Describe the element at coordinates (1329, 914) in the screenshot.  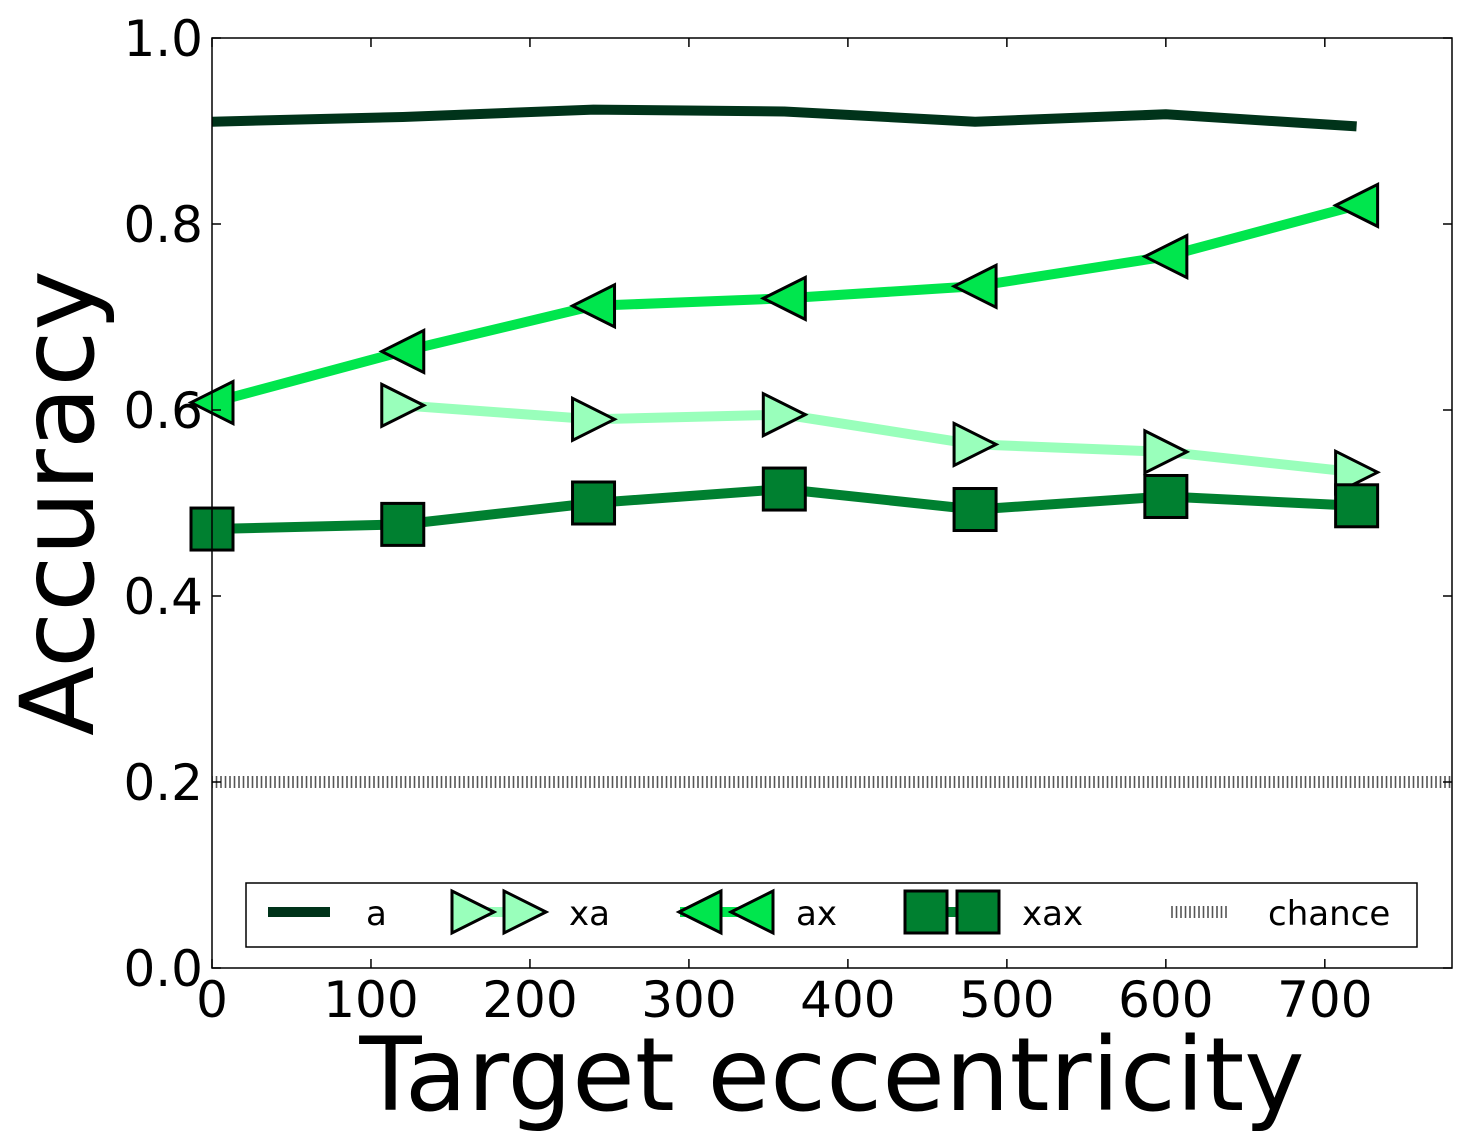
I see `legend-label-chance: chance` at that location.